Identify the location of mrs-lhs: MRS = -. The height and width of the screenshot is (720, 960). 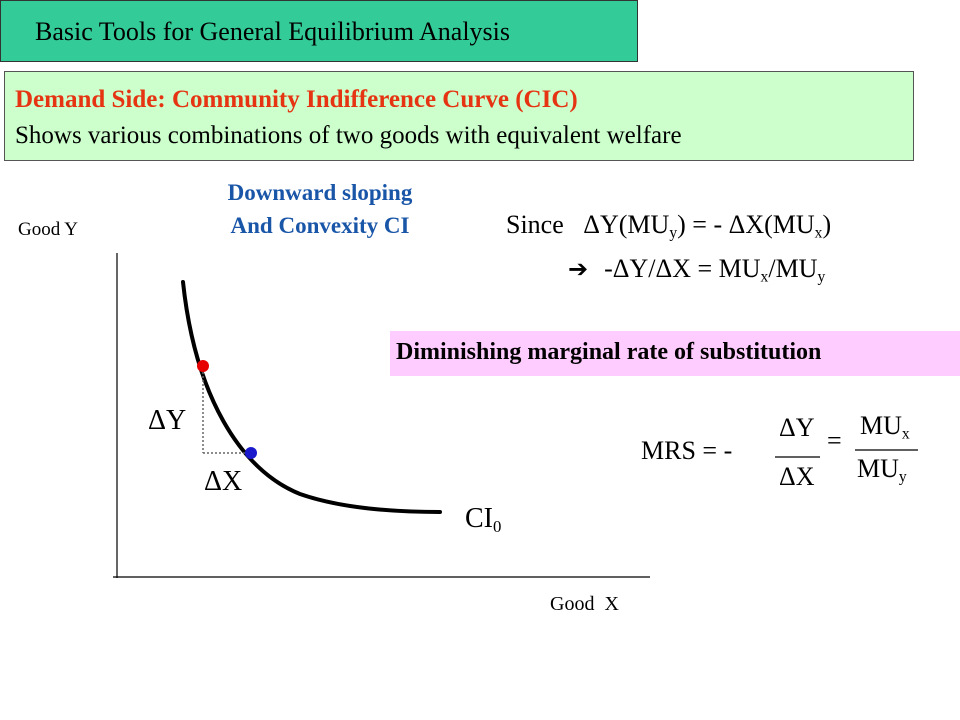
(687, 450).